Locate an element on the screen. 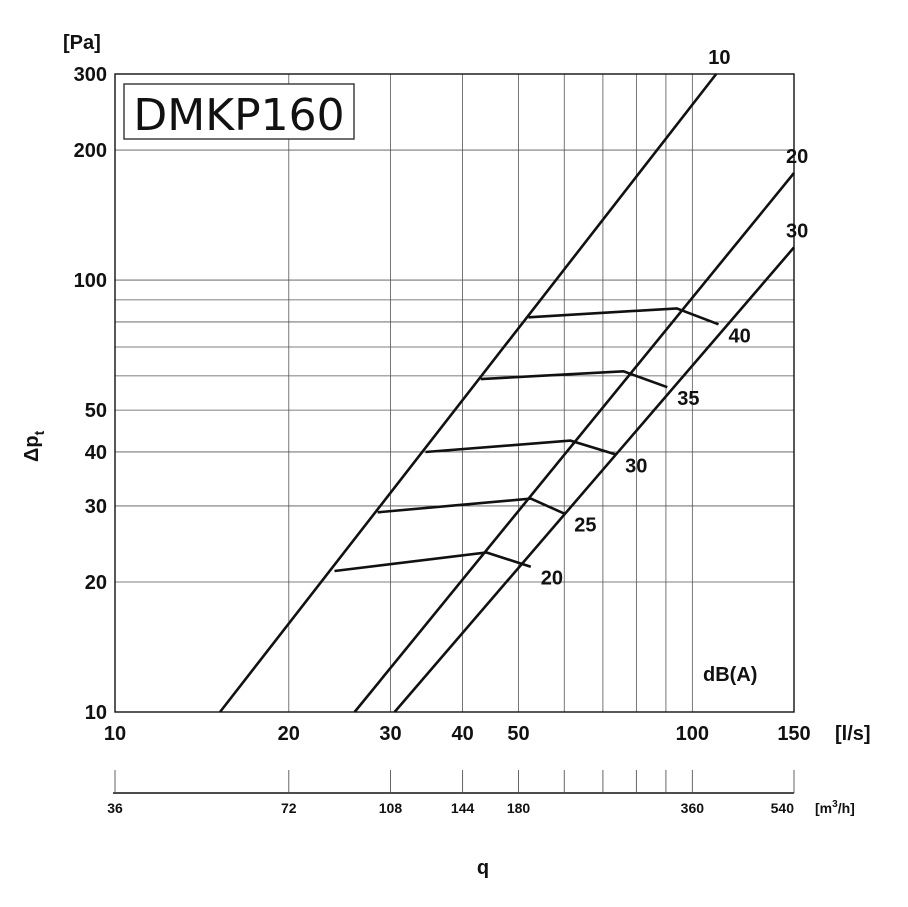  x-tick-label: 30 is located at coordinates (390, 734).